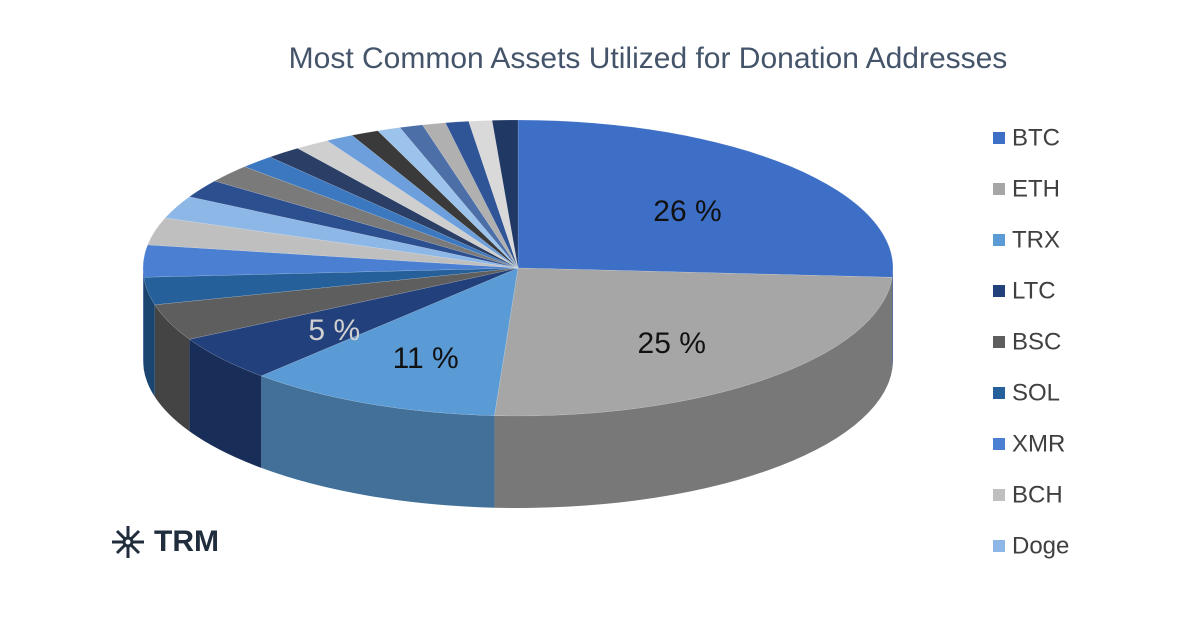 The image size is (1200, 628). I want to click on legend: BTC ETH TRX LTC BSC SOL XMR BCH Doge, so click(1031, 341).